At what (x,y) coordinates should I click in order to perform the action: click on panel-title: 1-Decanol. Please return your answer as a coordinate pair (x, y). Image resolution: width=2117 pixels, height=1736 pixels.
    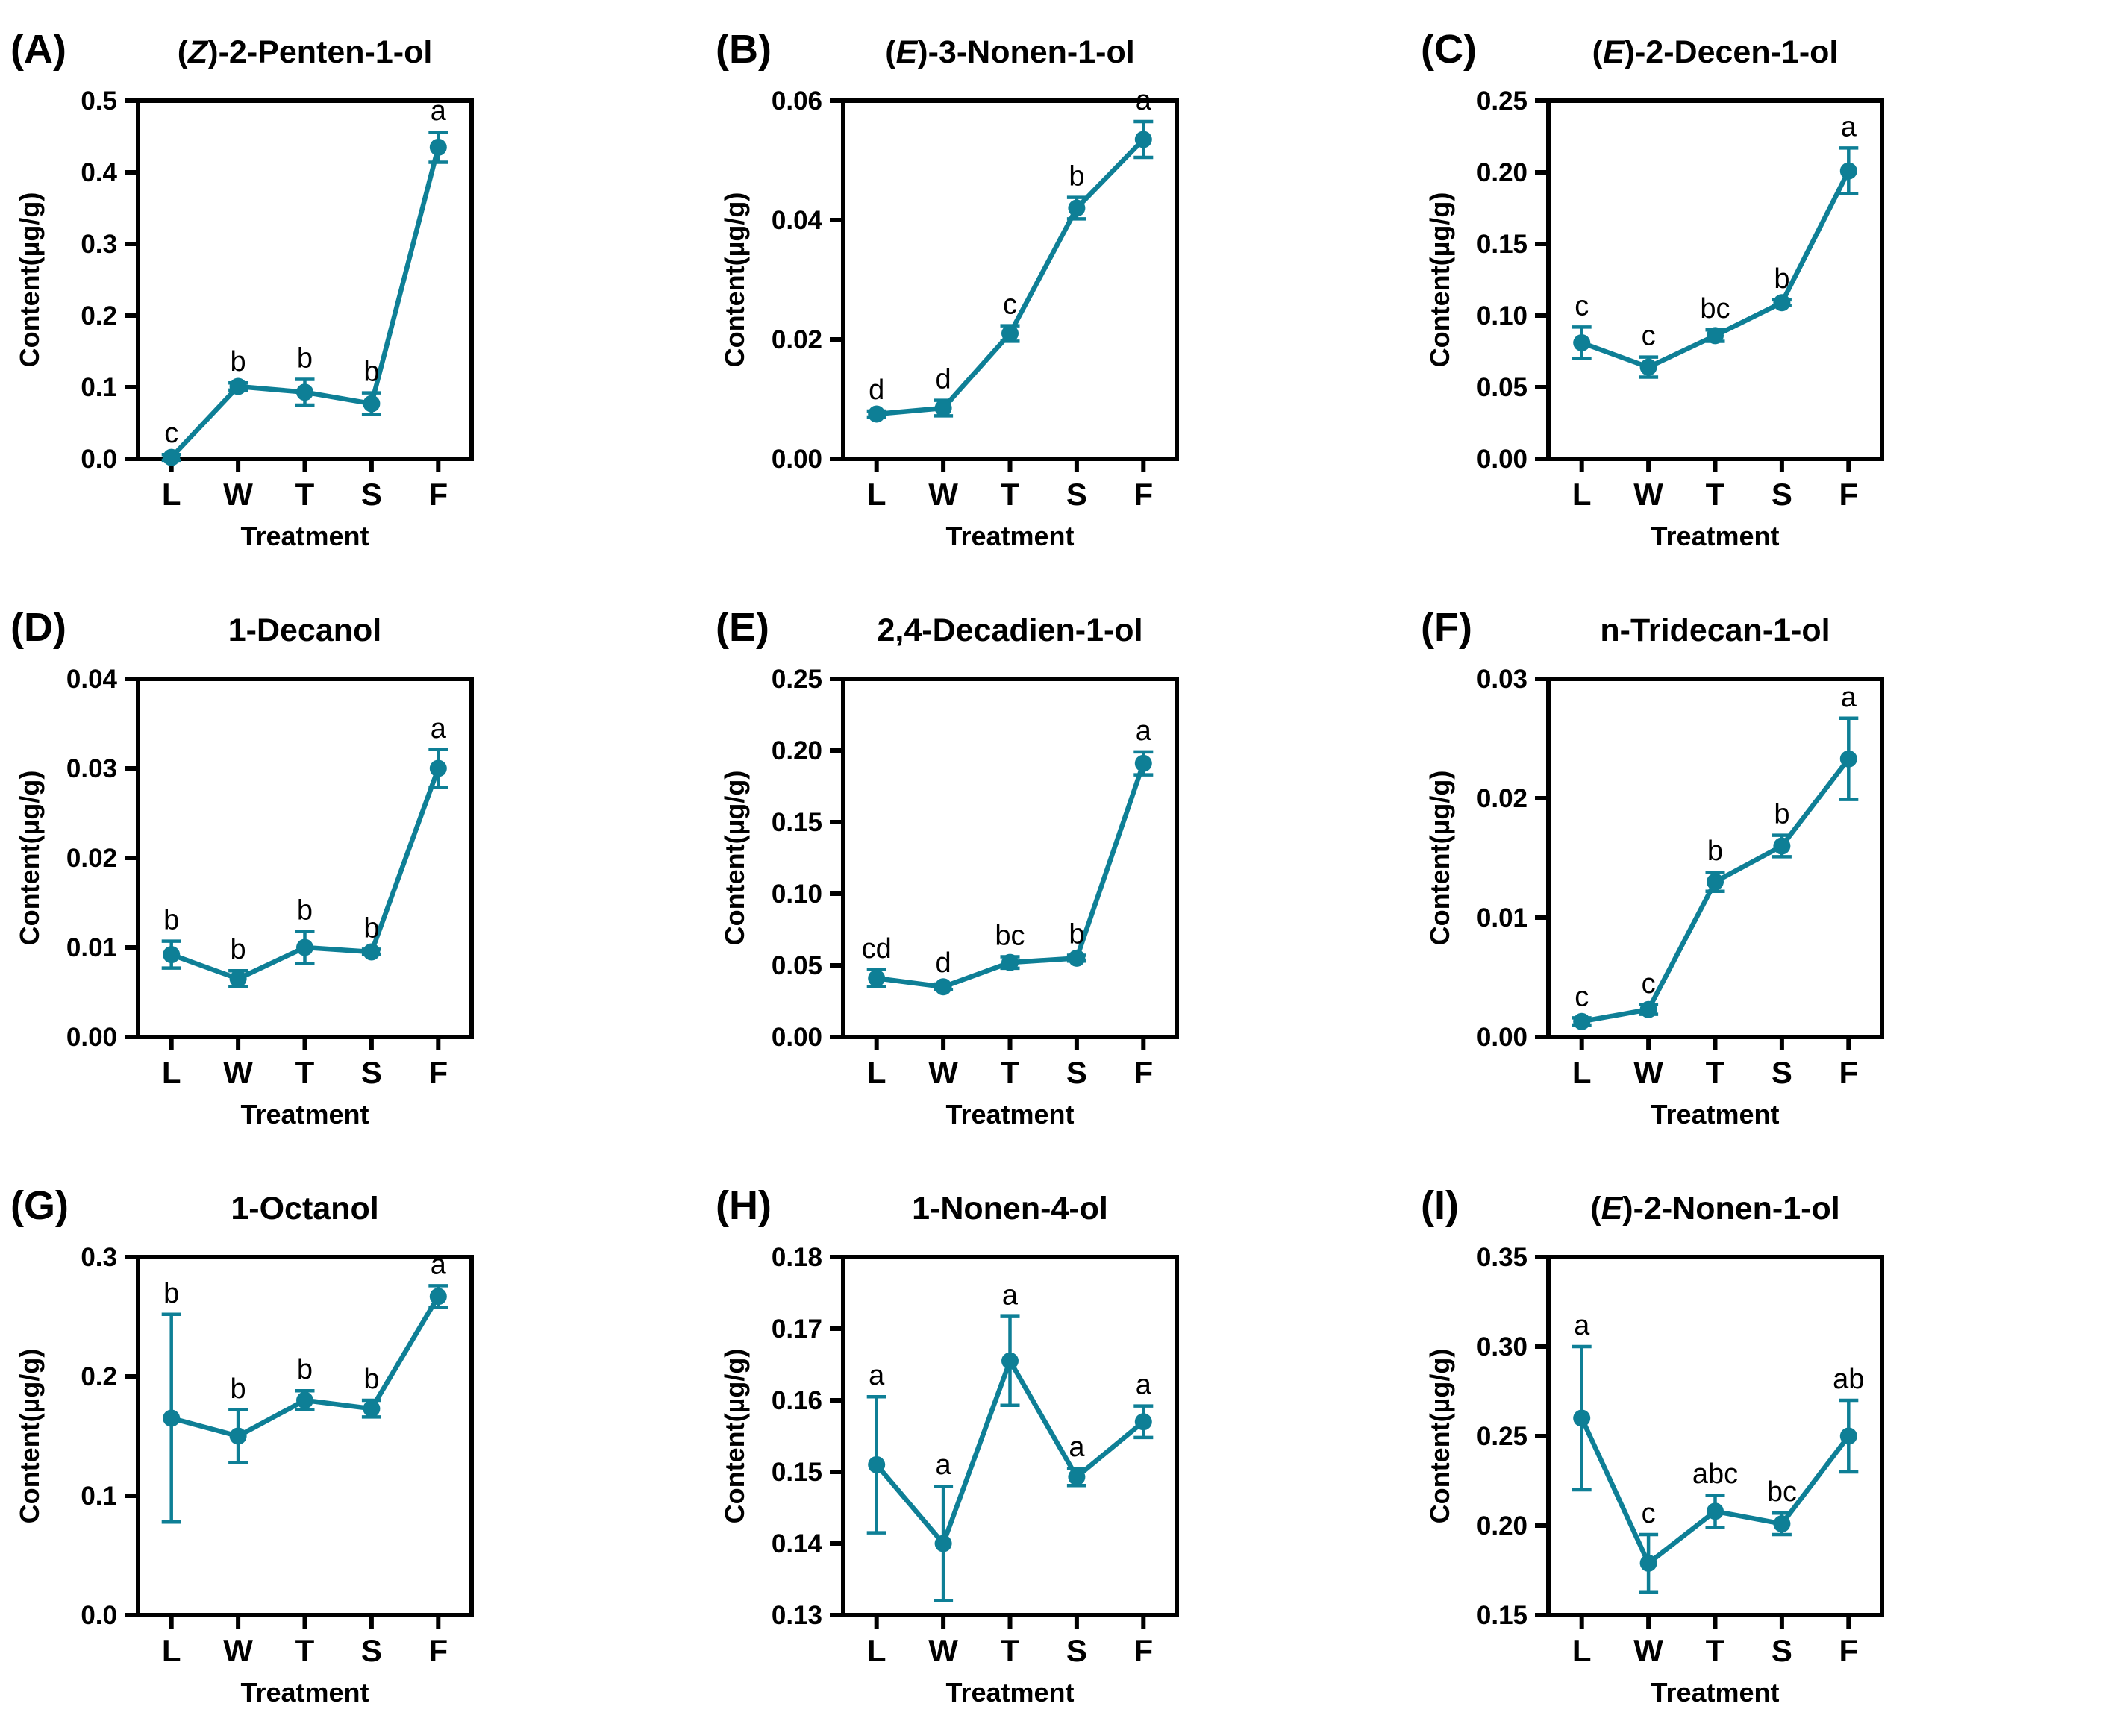
    Looking at the image, I should click on (305, 630).